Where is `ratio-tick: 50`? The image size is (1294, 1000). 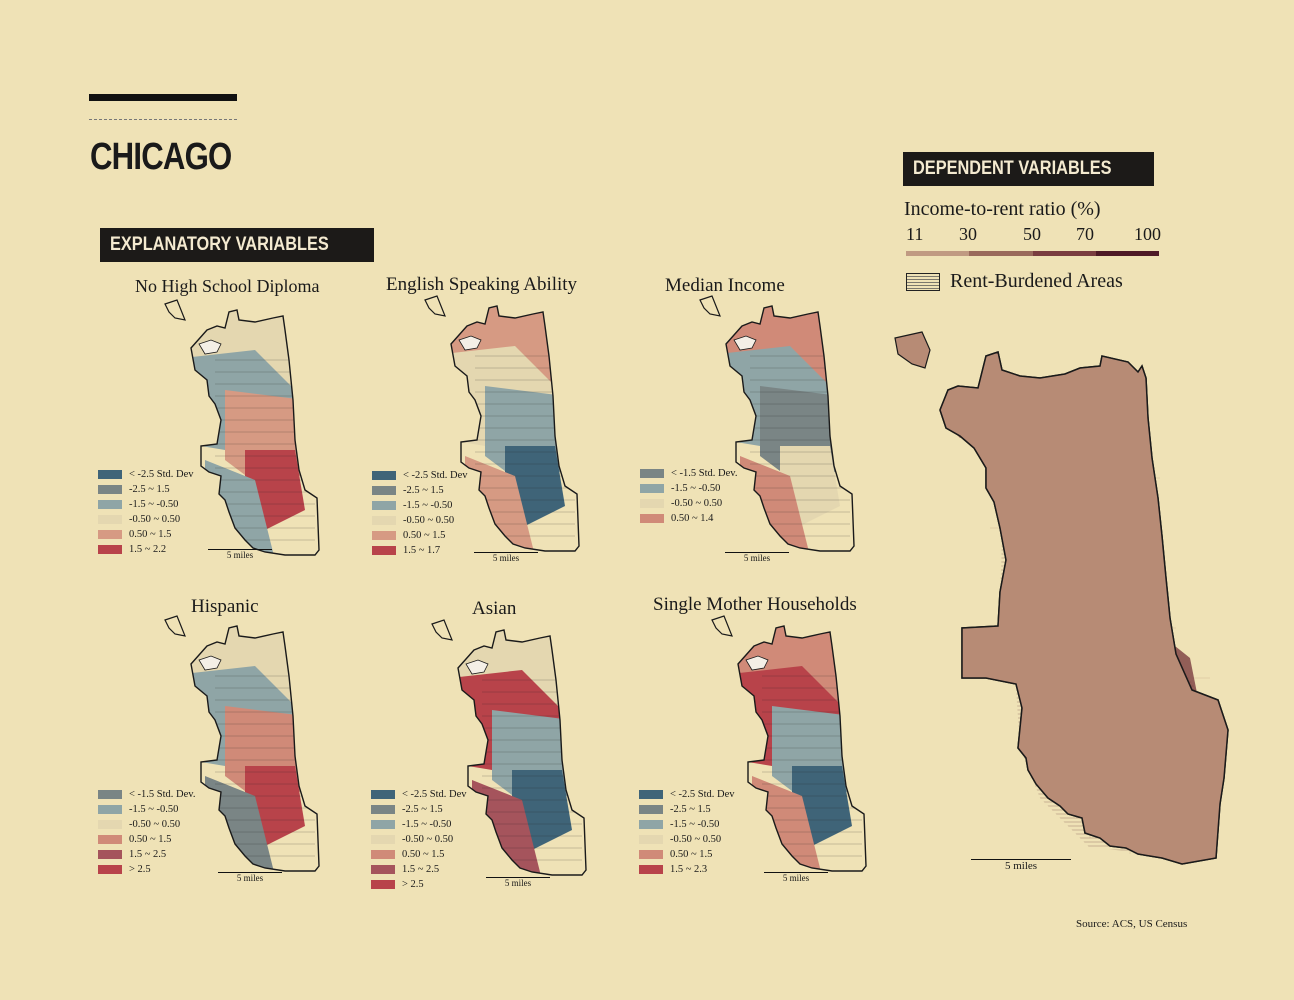 ratio-tick: 50 is located at coordinates (1032, 234).